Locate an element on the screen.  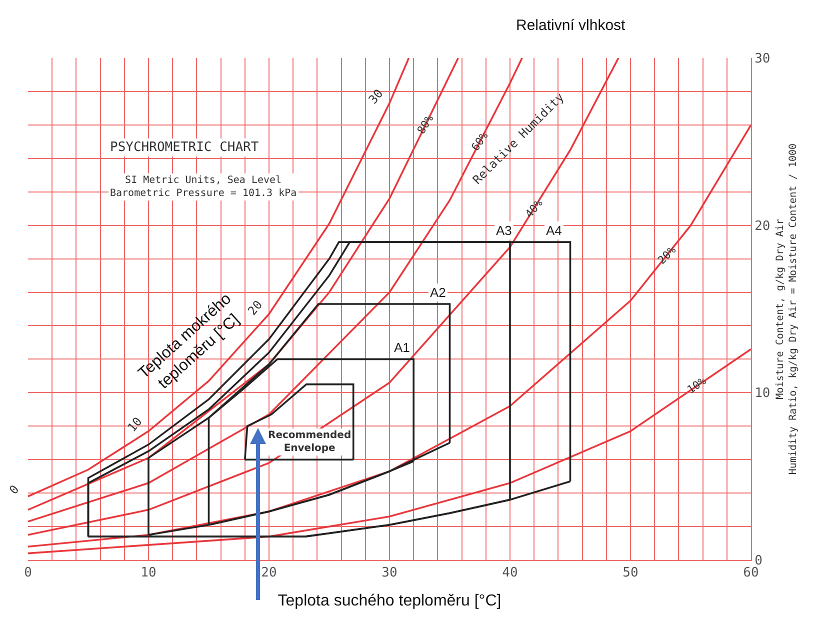
annotation: 10 is located at coordinates (134, 424).